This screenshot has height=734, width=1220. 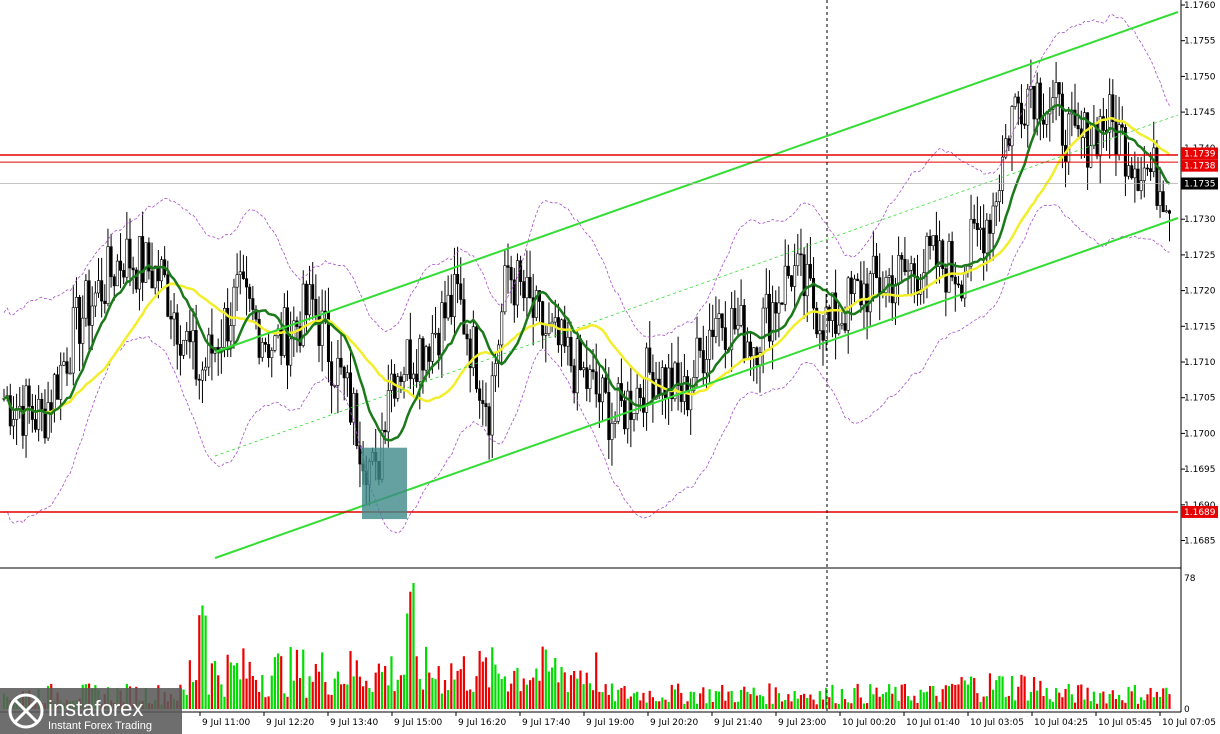 What do you see at coordinates (546, 723) in the screenshot?
I see `x-tick-label: 9 Jul 17:40` at bounding box center [546, 723].